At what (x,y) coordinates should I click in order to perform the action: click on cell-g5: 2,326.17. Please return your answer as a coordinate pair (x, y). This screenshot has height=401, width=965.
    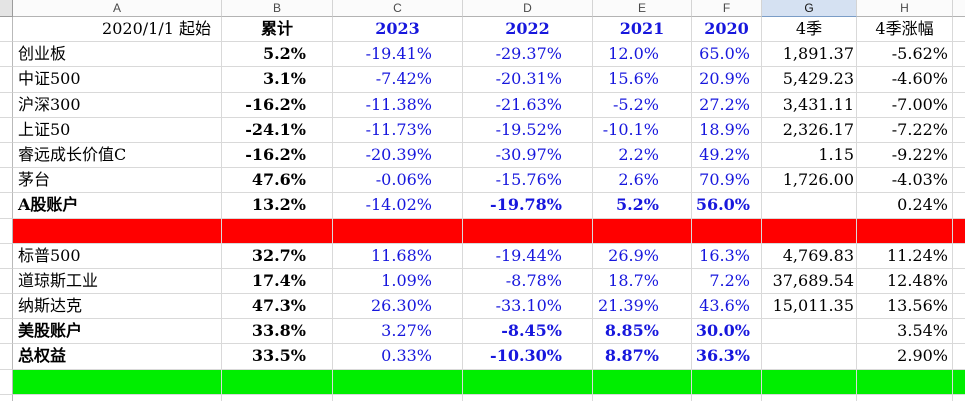
    Looking at the image, I should click on (809, 130).